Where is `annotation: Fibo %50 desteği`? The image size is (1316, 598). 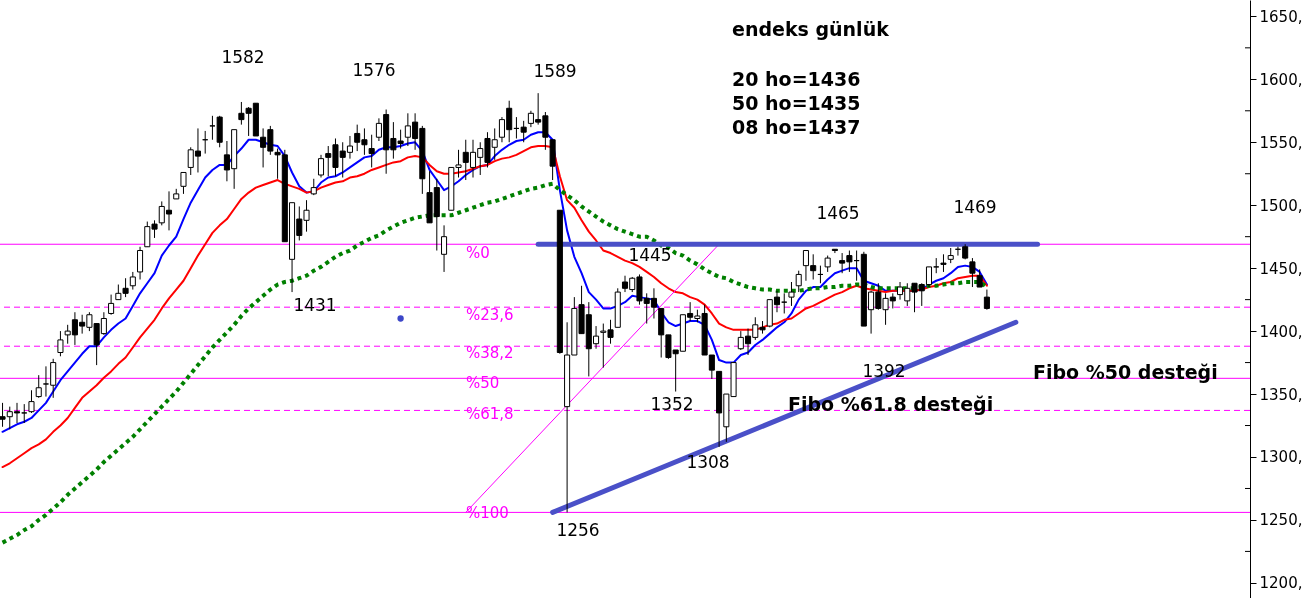 annotation: Fibo %50 desteği is located at coordinates (1125, 372).